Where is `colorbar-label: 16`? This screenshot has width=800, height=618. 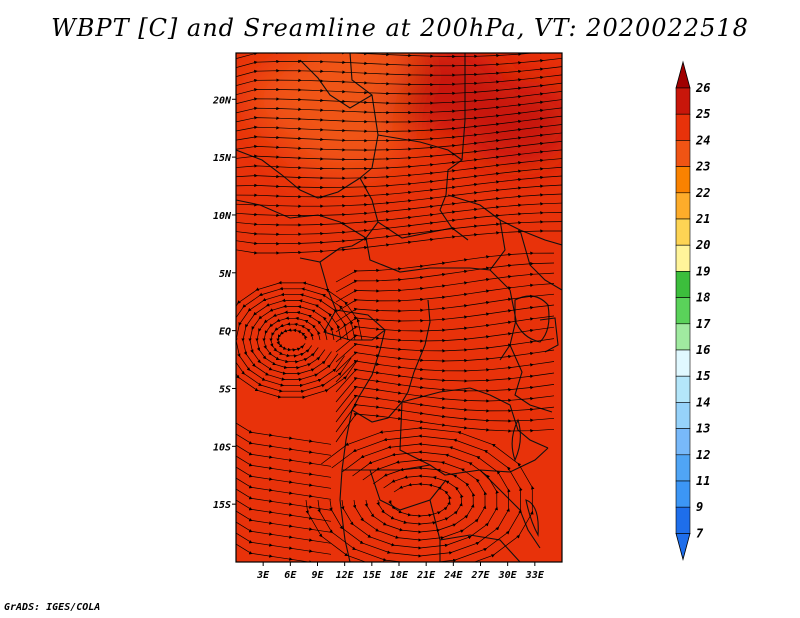
colorbar-label: 16 is located at coordinates (703, 350).